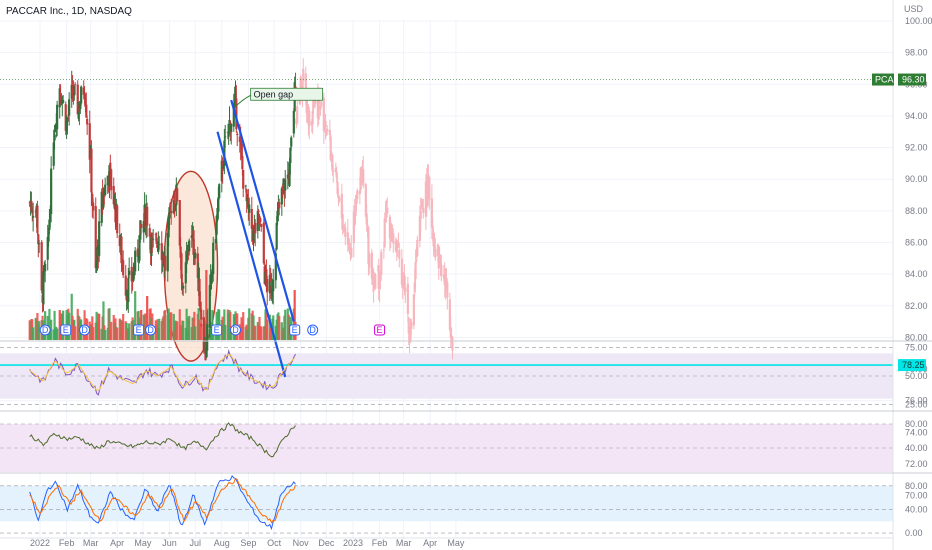  I want to click on stochastic-tick-label: 0.00, so click(914, 533).